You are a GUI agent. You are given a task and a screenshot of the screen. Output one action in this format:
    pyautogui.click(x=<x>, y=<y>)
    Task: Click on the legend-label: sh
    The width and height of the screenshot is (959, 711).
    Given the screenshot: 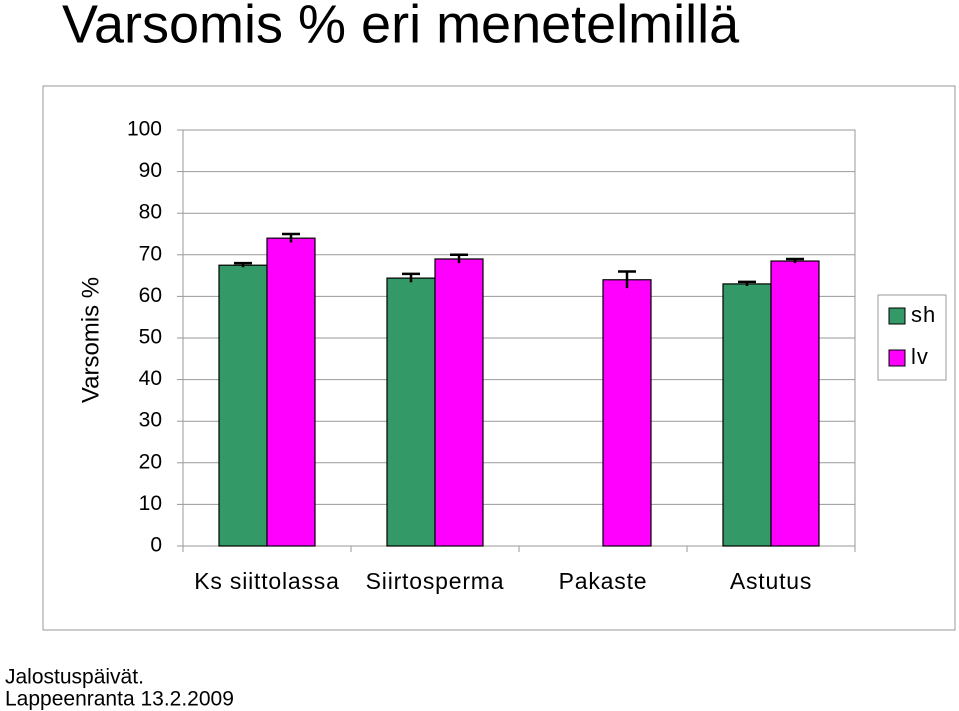 What is the action you would take?
    pyautogui.click(x=923, y=314)
    